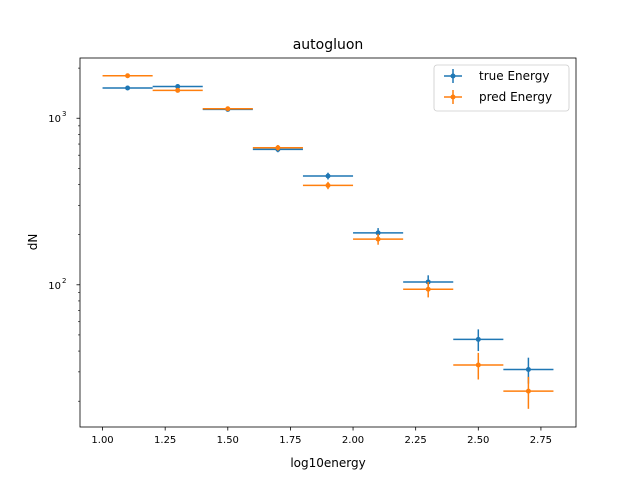 This screenshot has height=484, width=640. I want to click on x-axis-label: log10energy, so click(327, 463).